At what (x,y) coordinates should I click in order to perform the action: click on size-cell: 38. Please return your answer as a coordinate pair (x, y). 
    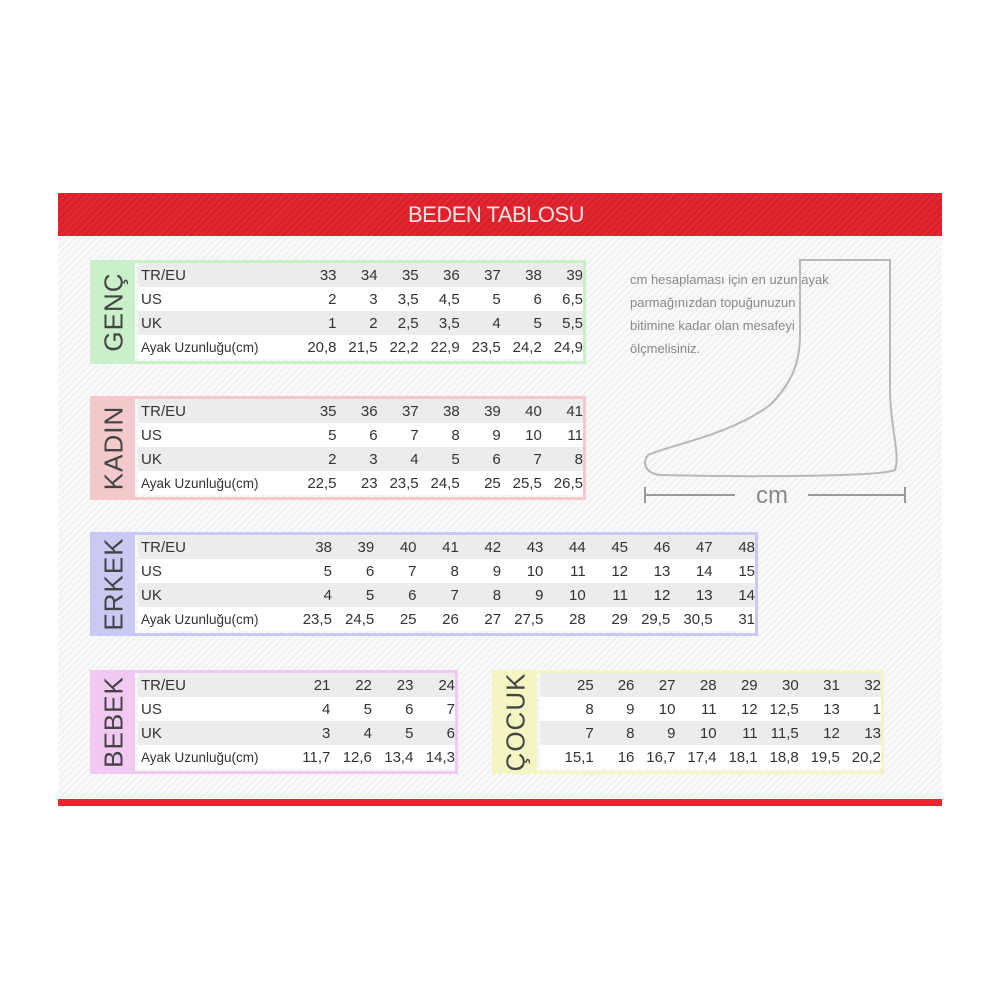
    Looking at the image, I should click on (451, 411).